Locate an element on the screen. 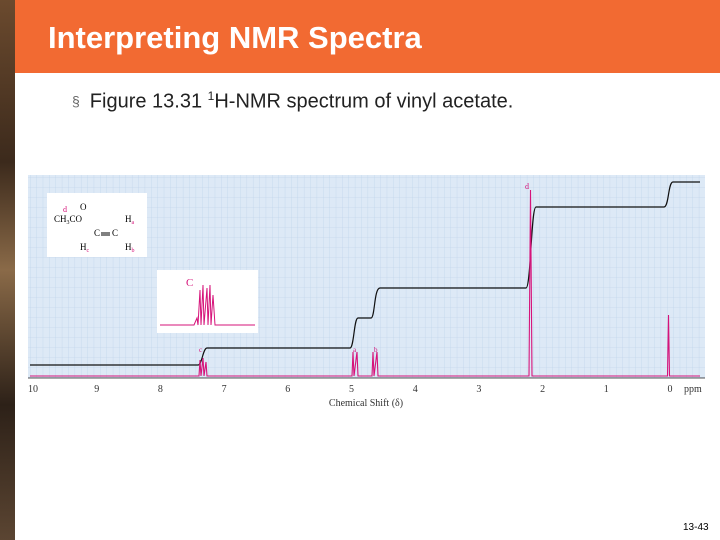 The image size is (720, 540). side-strip is located at coordinates (7, 270).